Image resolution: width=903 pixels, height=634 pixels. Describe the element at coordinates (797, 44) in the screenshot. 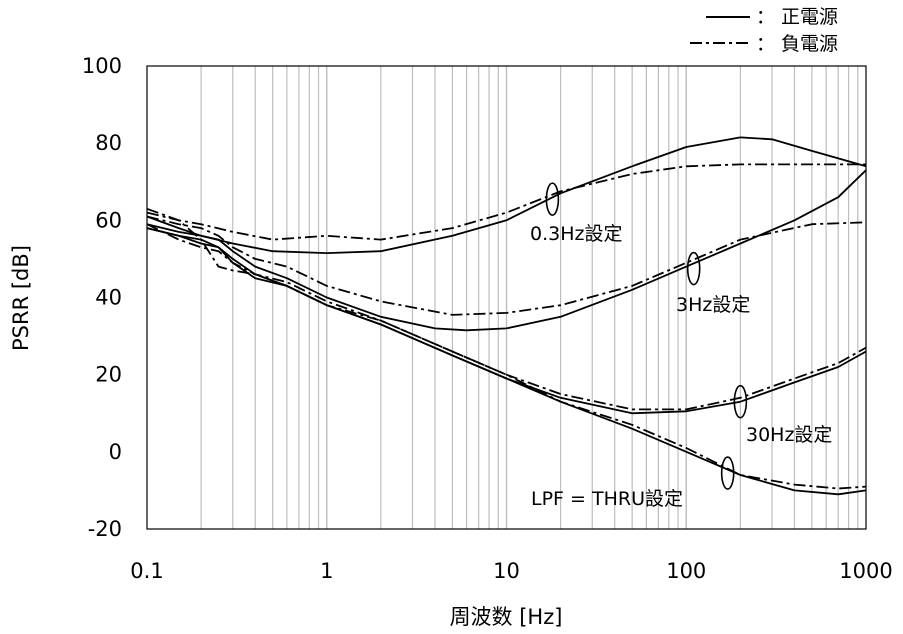

I see `legend-label-negative: ： 負電源` at that location.